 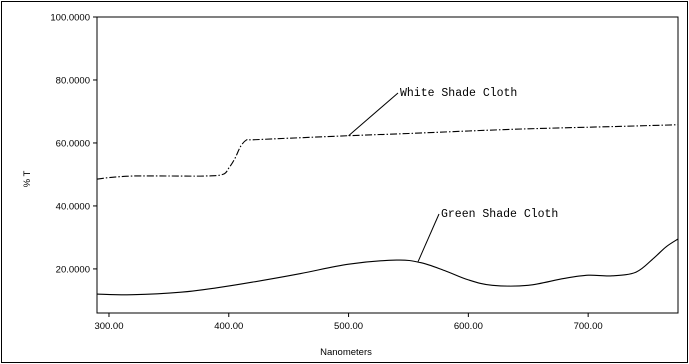 What do you see at coordinates (387, 267) in the screenshot?
I see `green-shade-cloth-line` at bounding box center [387, 267].